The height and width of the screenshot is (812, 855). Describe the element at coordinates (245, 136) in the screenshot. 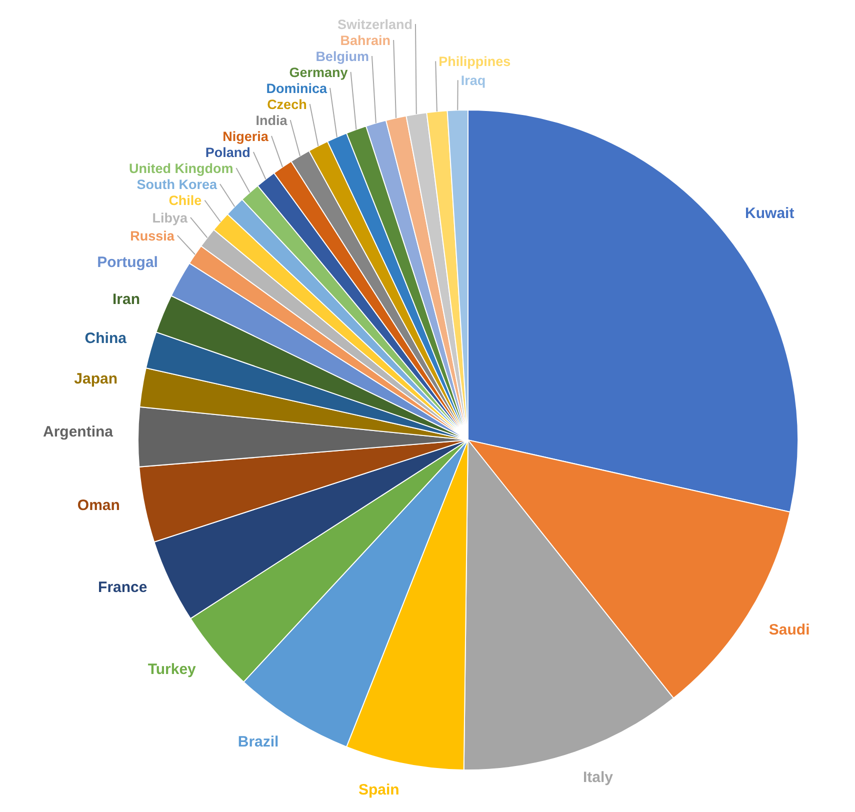

I see `slice-label: Nigeria` at that location.